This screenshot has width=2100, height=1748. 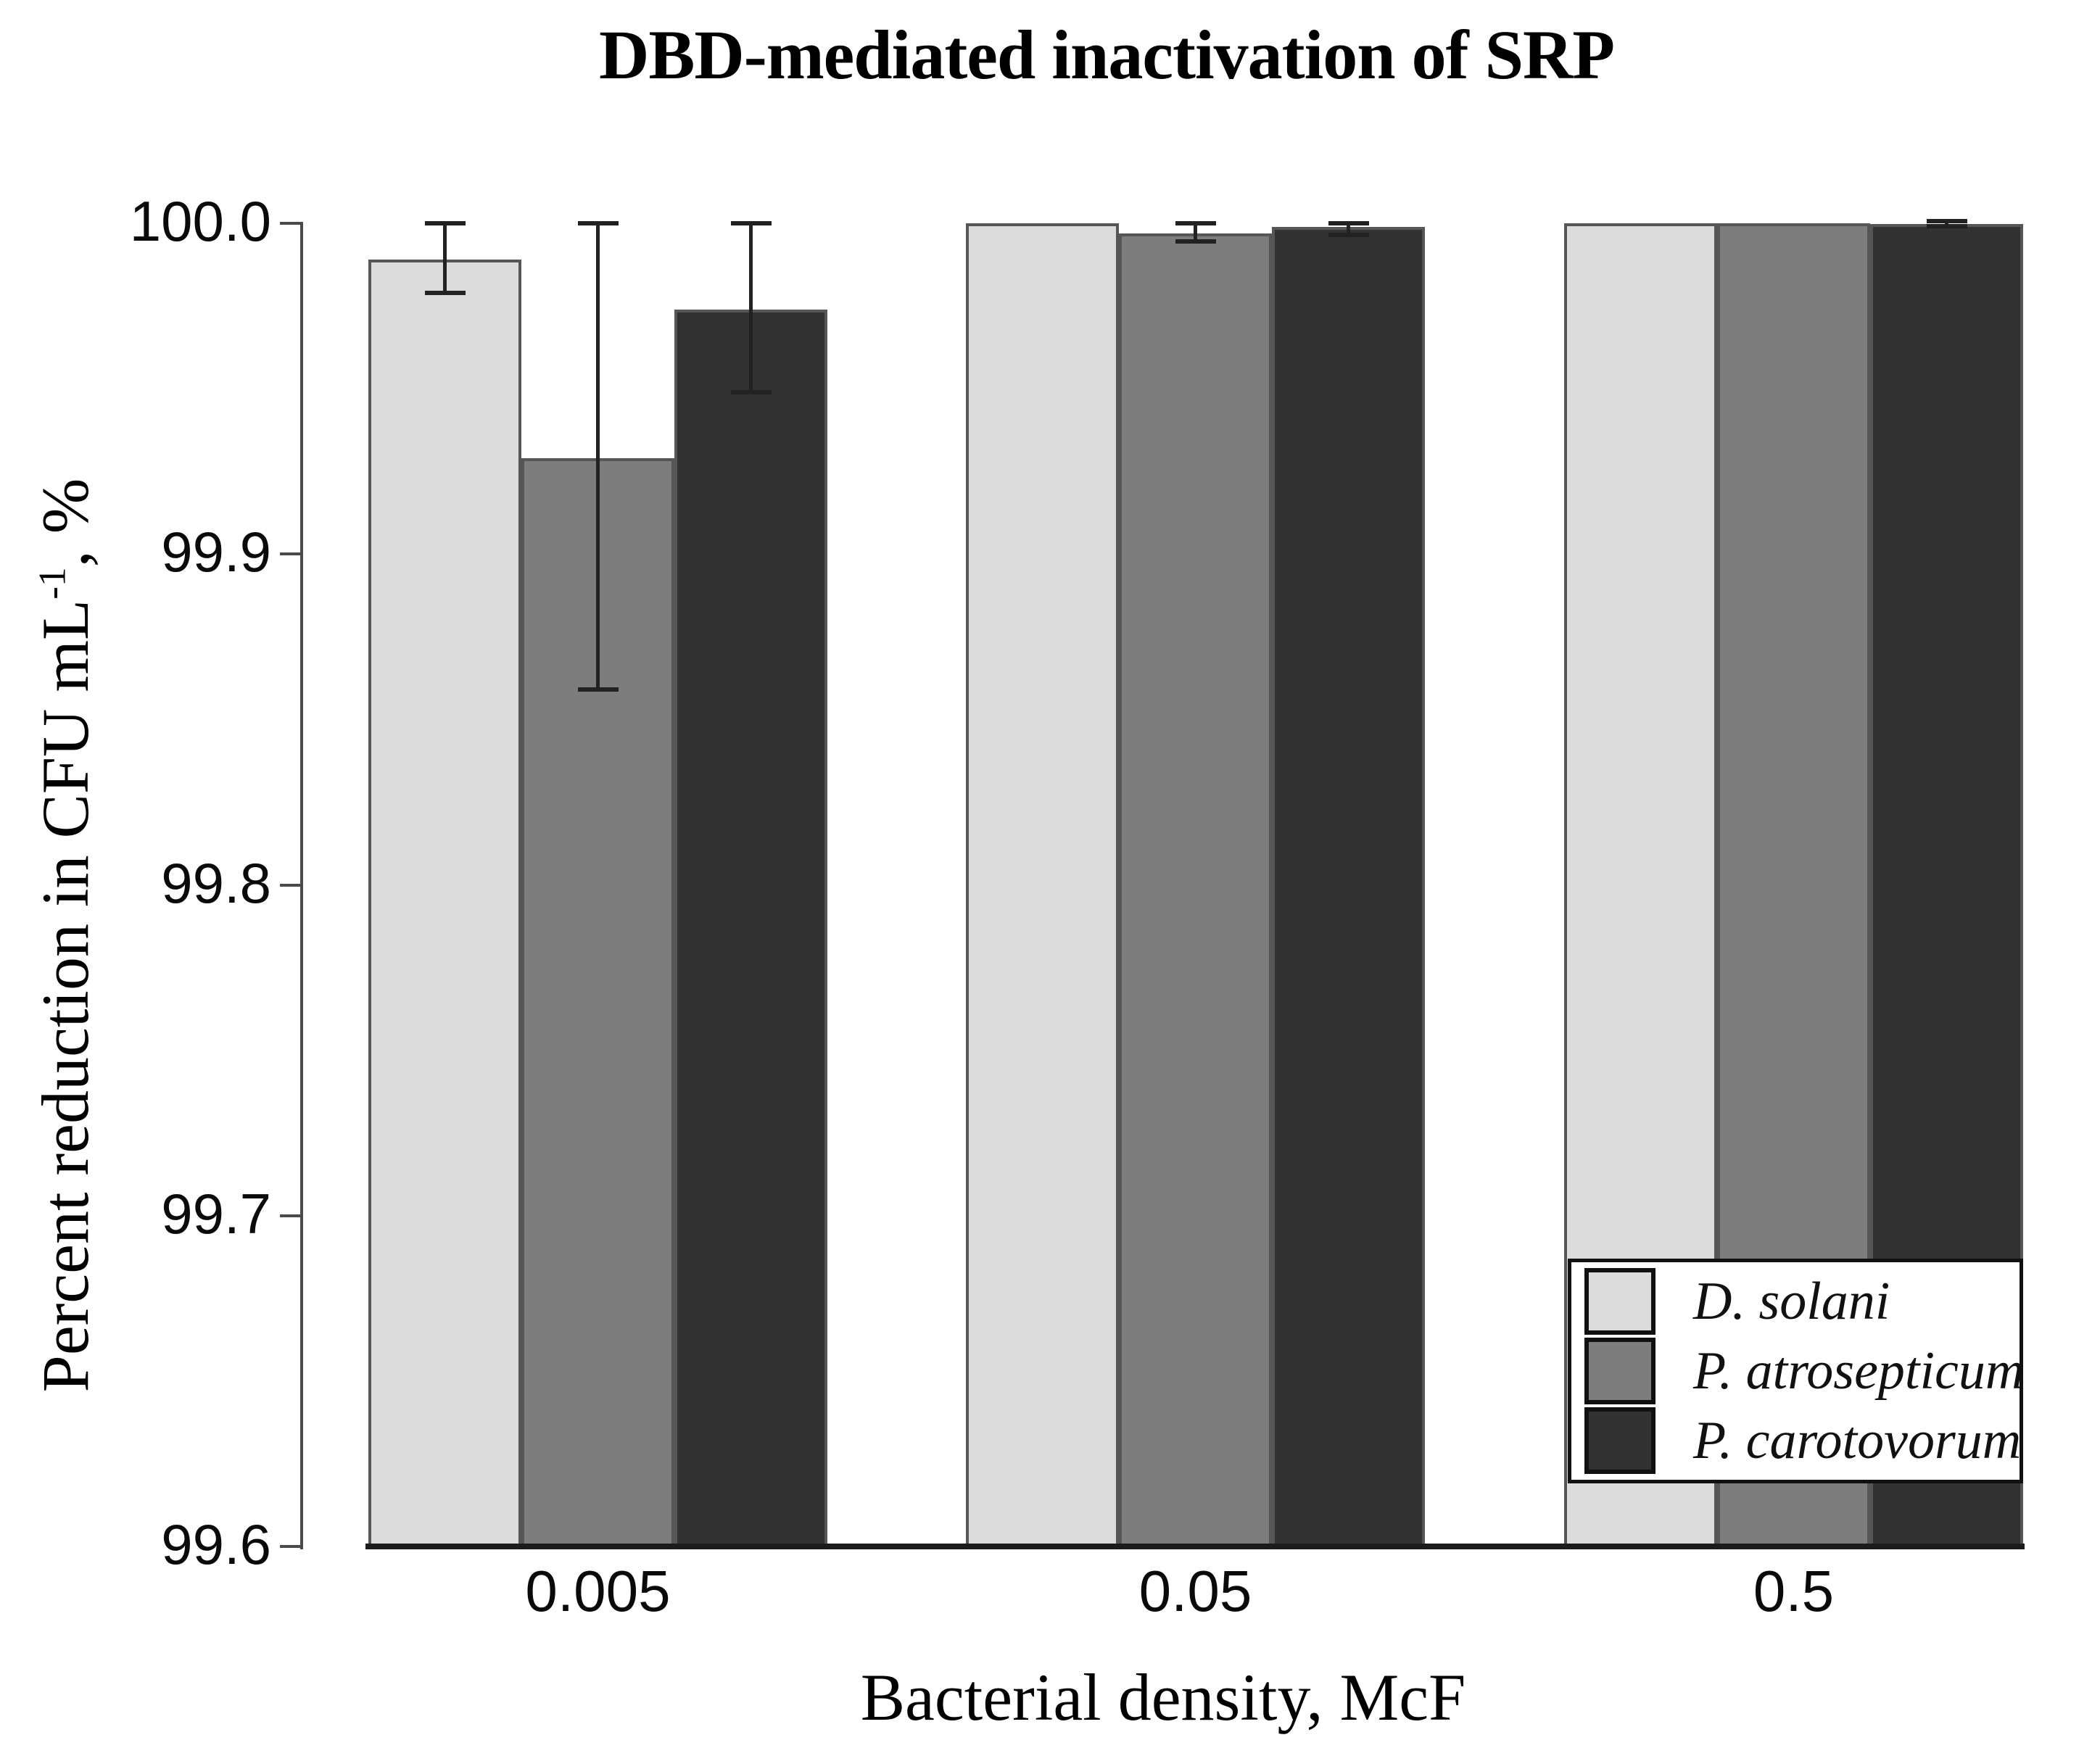 What do you see at coordinates (598, 689) in the screenshot?
I see `error-cap-low-p--atrosepticum-0.005` at bounding box center [598, 689].